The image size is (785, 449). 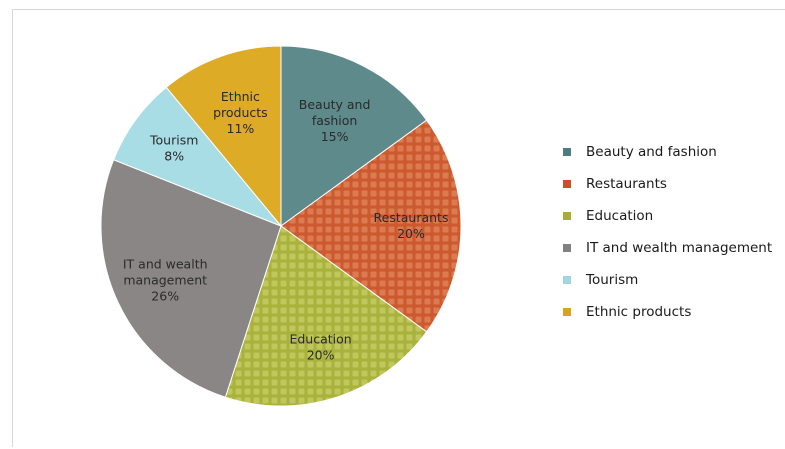 I want to click on legend-label: Ethnic products, so click(x=639, y=312).